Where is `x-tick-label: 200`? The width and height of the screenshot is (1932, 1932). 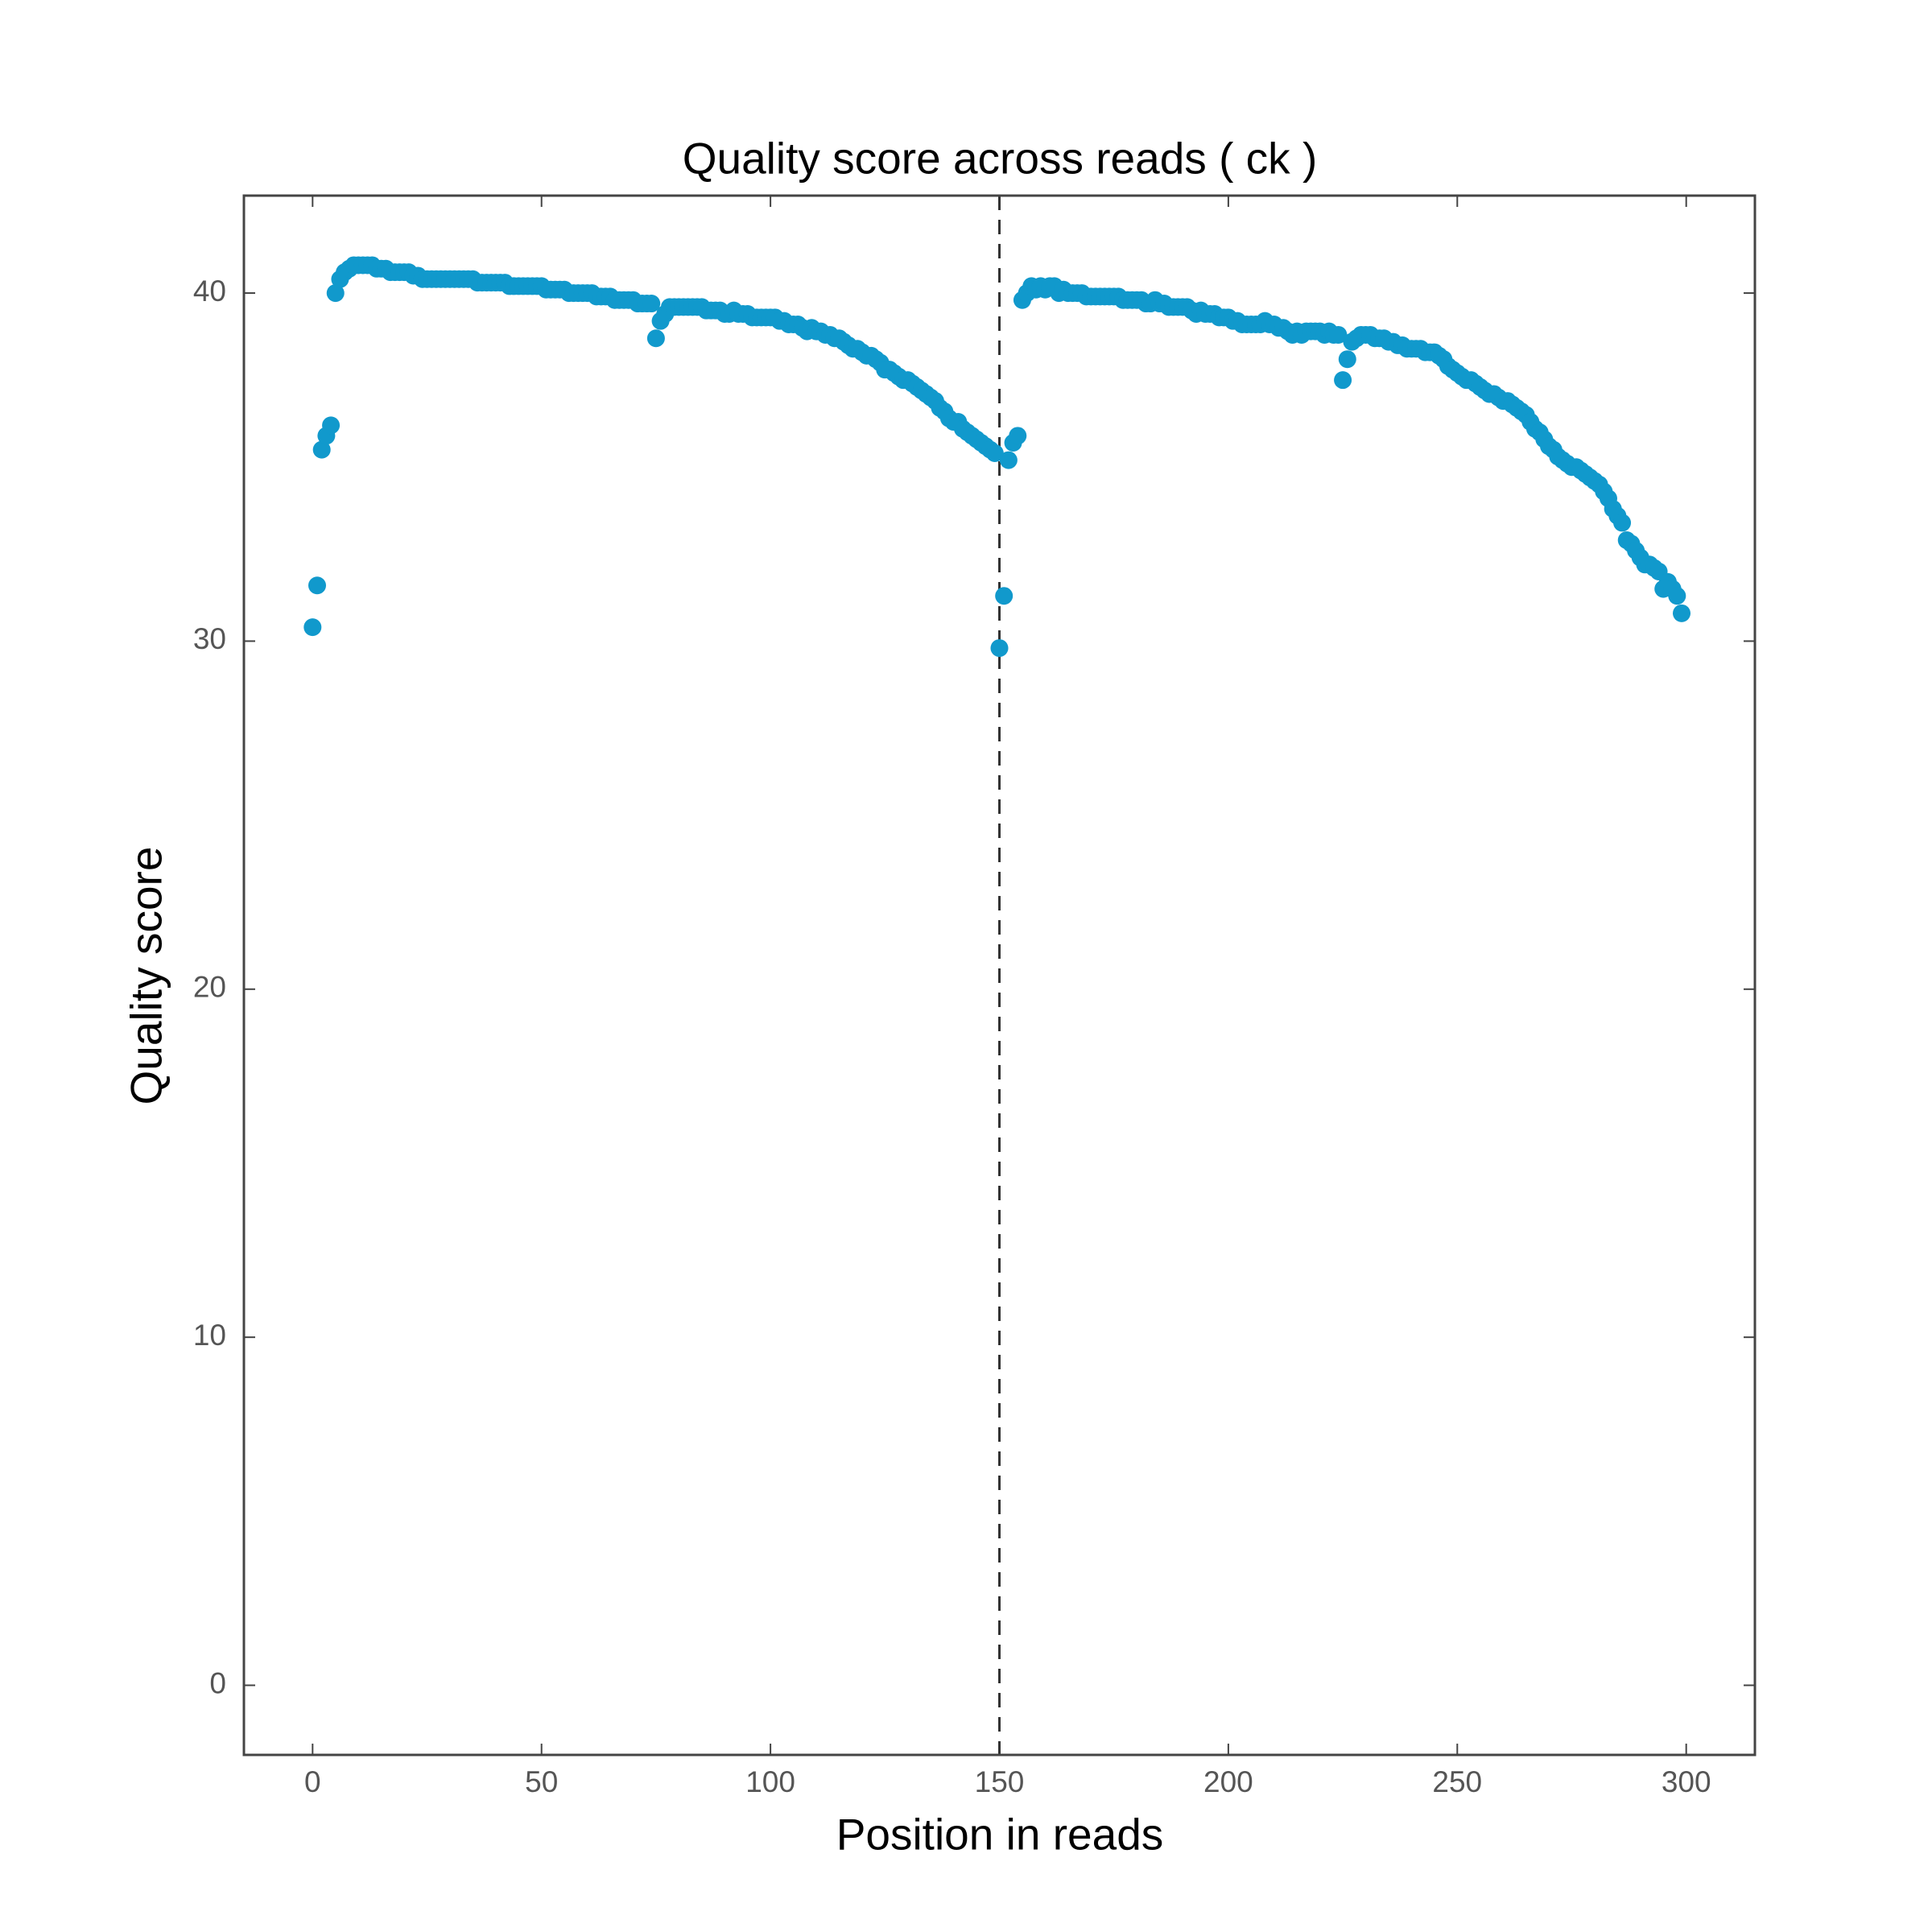
x-tick-label: 200 is located at coordinates (1228, 1781).